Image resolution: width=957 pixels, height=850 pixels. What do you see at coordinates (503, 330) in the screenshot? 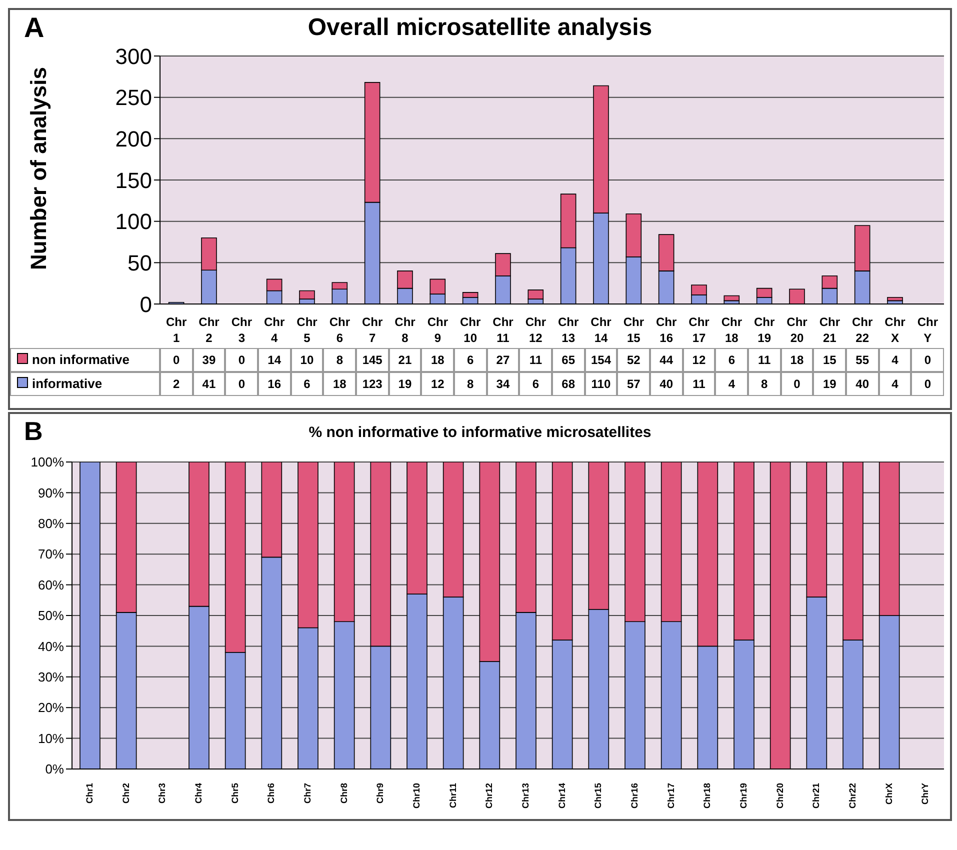
I see `x-tick-label: Chr 11` at bounding box center [503, 330].